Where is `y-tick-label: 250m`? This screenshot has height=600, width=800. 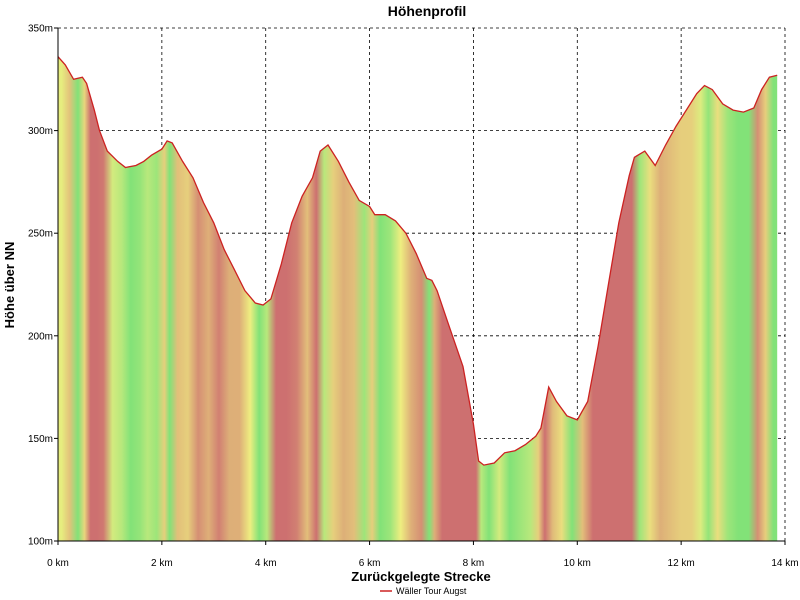
y-tick-label: 250m is located at coordinates (40, 234).